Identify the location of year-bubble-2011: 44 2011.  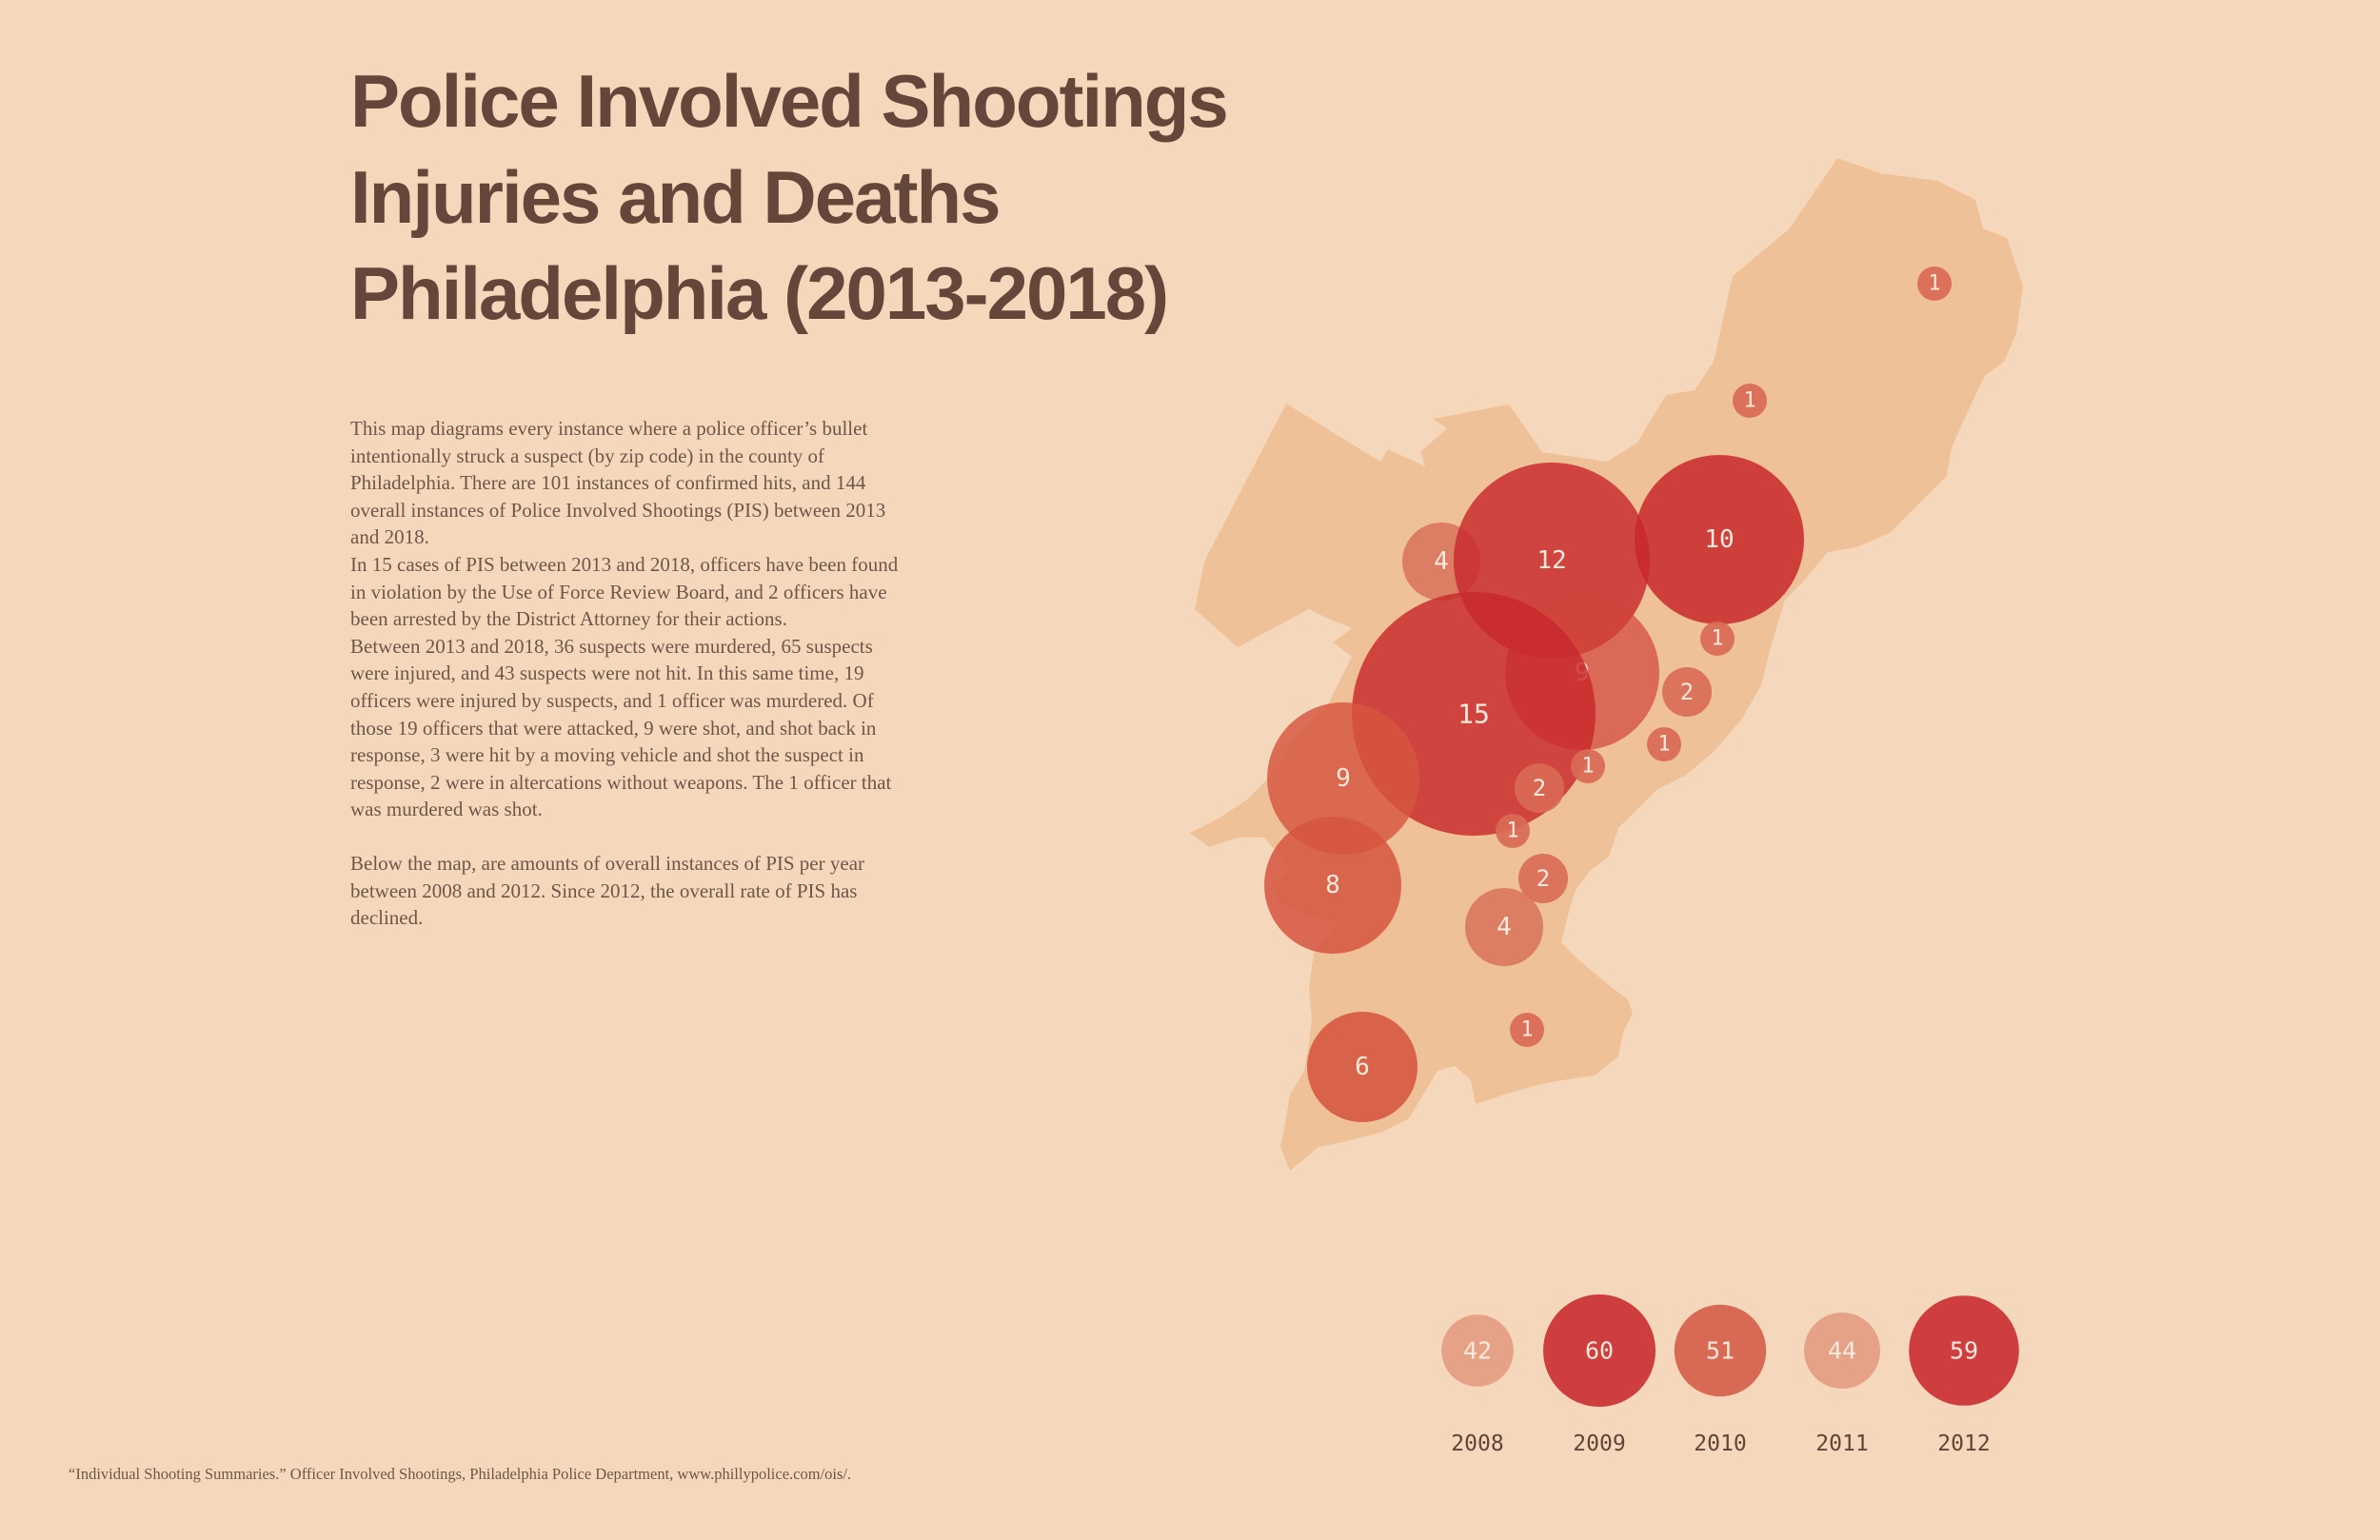
(1842, 1384).